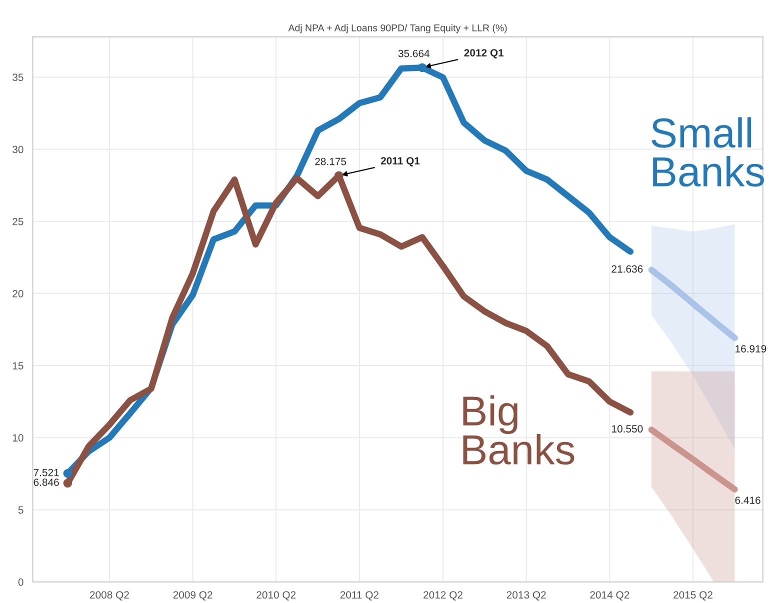 The height and width of the screenshot is (603, 780). Describe the element at coordinates (18, 438) in the screenshot. I see `y-tick-label: 10` at that location.